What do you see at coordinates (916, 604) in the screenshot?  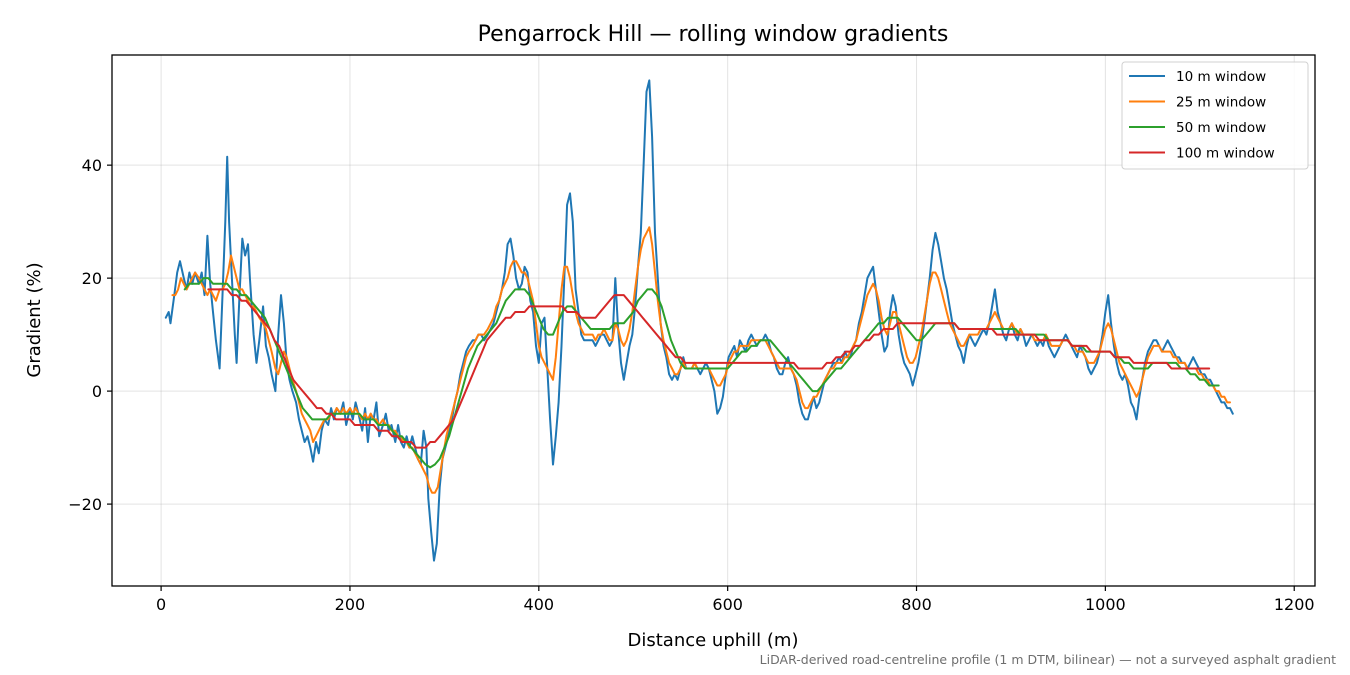 I see `x-tick-label: 800` at bounding box center [916, 604].